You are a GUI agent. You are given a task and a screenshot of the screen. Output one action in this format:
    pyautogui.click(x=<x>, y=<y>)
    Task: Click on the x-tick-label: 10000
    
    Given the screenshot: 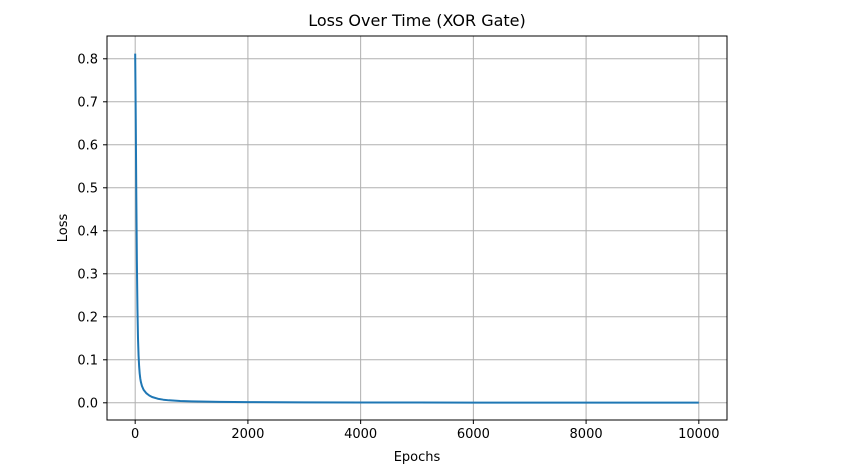 What is the action you would take?
    pyautogui.click(x=698, y=434)
    